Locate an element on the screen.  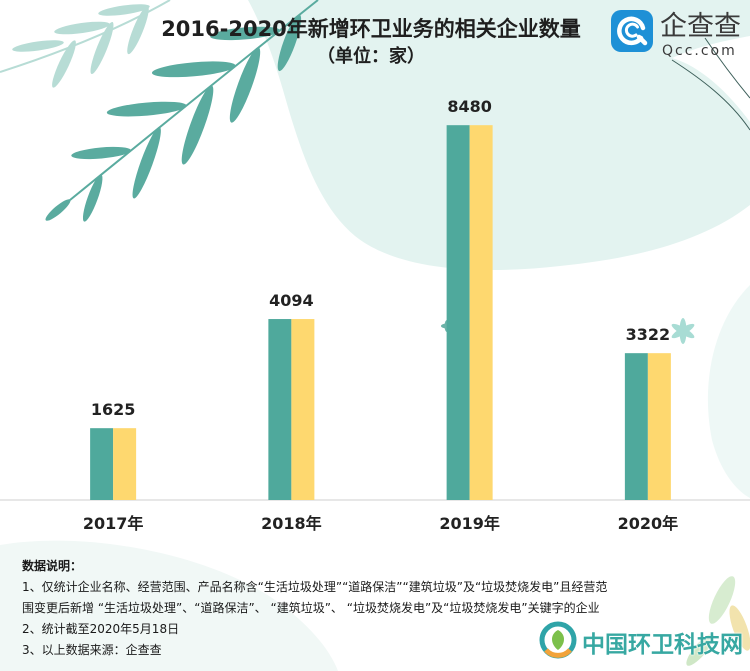
qcc-logo-icon-graphic is located at coordinates (632, 31).